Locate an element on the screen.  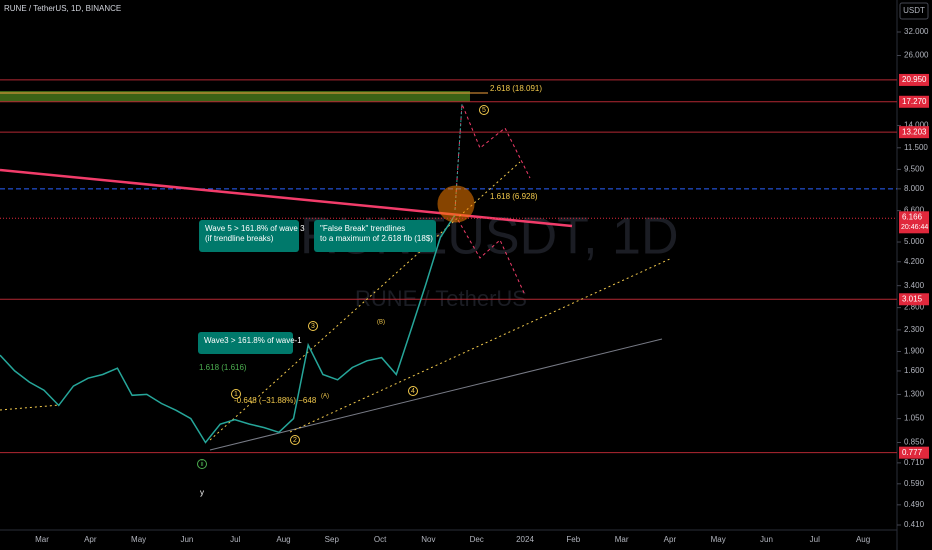
wave-label: 1 is located at coordinates (236, 394).